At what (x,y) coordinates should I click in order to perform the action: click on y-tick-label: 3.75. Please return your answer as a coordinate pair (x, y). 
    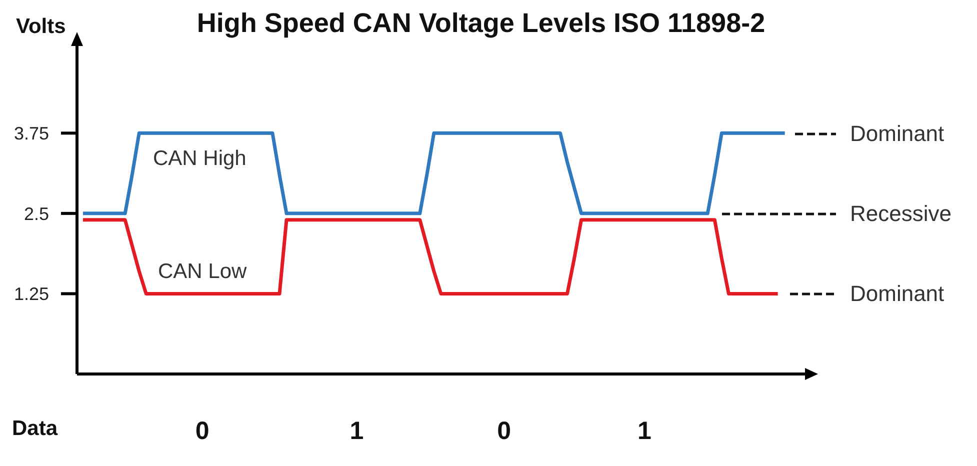
    Looking at the image, I should click on (31, 134).